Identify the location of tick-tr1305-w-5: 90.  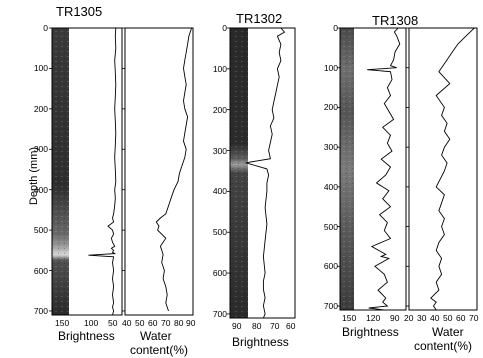
(191, 323).